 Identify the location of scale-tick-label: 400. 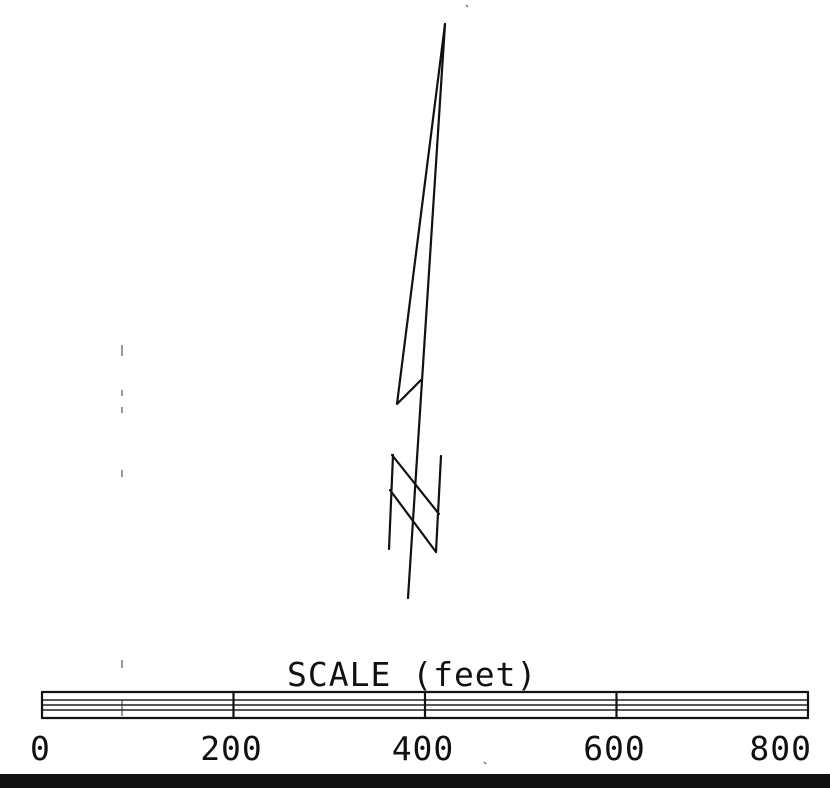
(423, 748).